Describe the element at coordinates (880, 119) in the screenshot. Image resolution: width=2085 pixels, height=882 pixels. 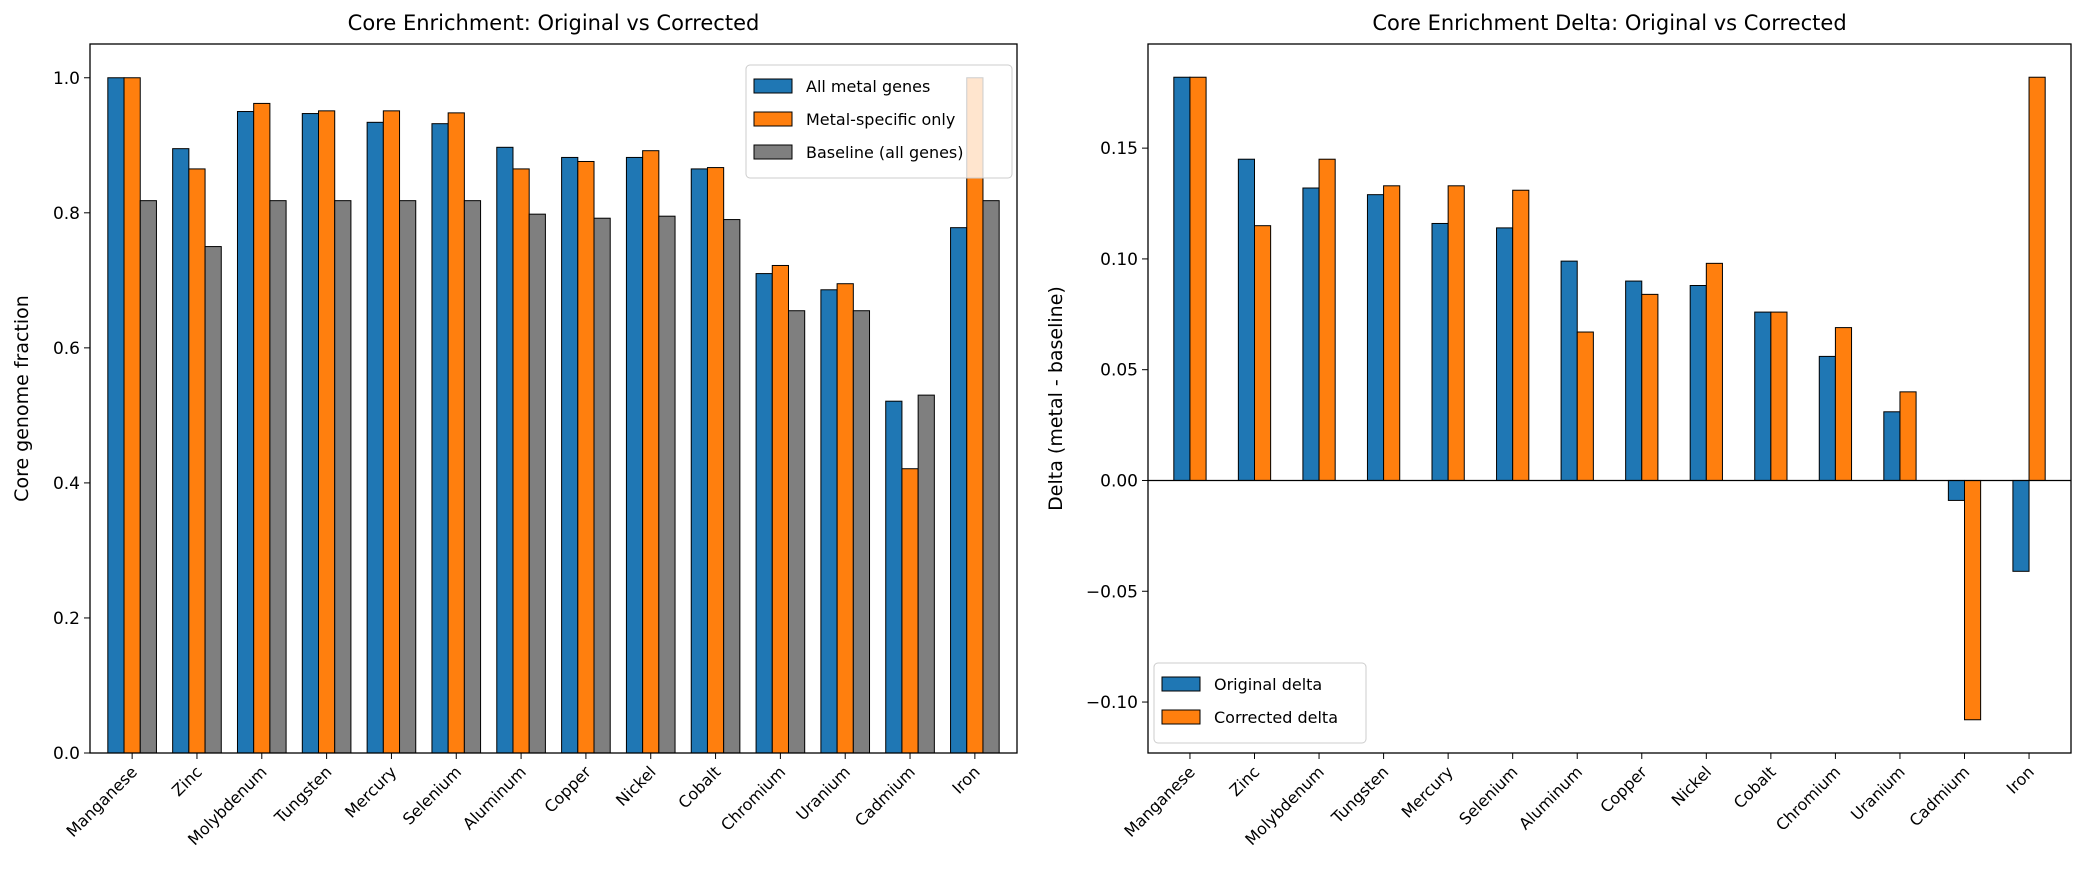
I see `legend-label: Metal-specific only` at that location.